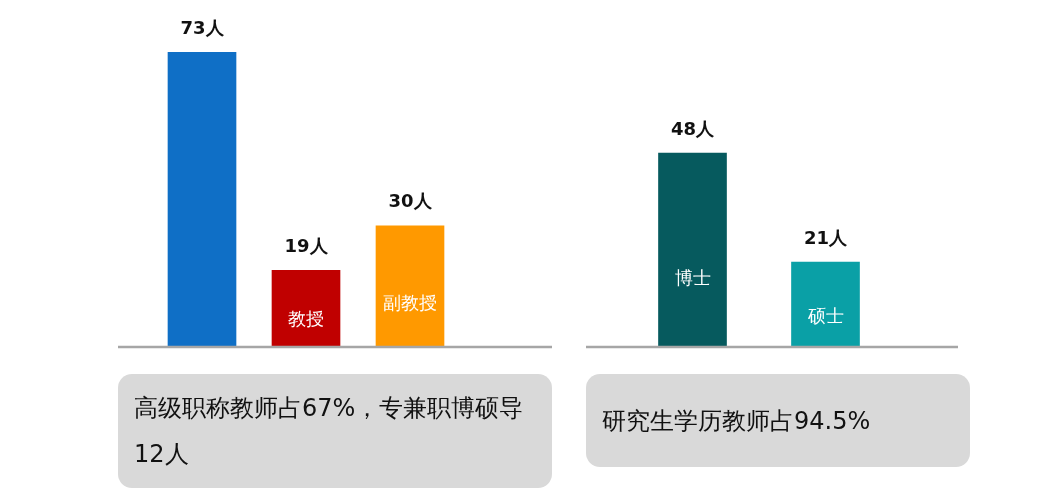 The image size is (1045, 501). Describe the element at coordinates (692, 277) in the screenshot. I see `x-tick-label: 博士` at that location.